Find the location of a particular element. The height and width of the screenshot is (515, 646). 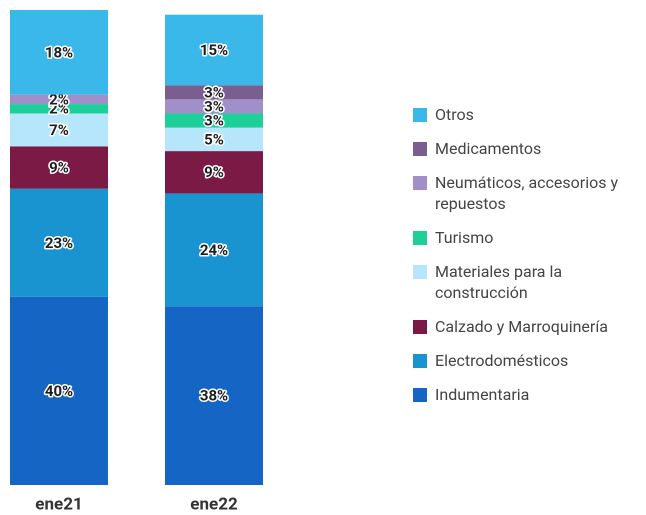

legend-item: Neumáticos, accesorios y repuestos is located at coordinates (528, 193).